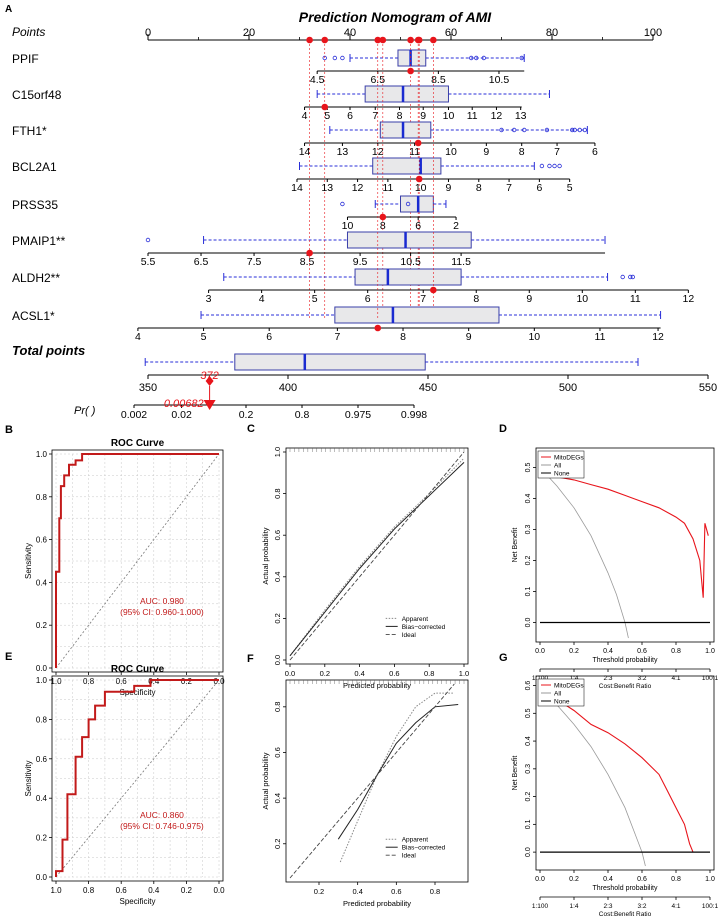  I want to click on variable-axis-tick-label: 7, so click(375, 116).